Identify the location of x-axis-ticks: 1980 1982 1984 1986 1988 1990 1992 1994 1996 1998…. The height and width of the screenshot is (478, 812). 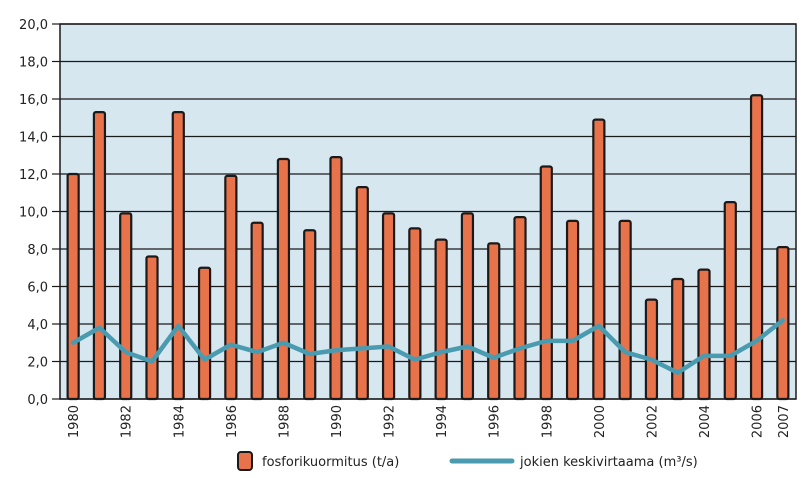
(429, 421).